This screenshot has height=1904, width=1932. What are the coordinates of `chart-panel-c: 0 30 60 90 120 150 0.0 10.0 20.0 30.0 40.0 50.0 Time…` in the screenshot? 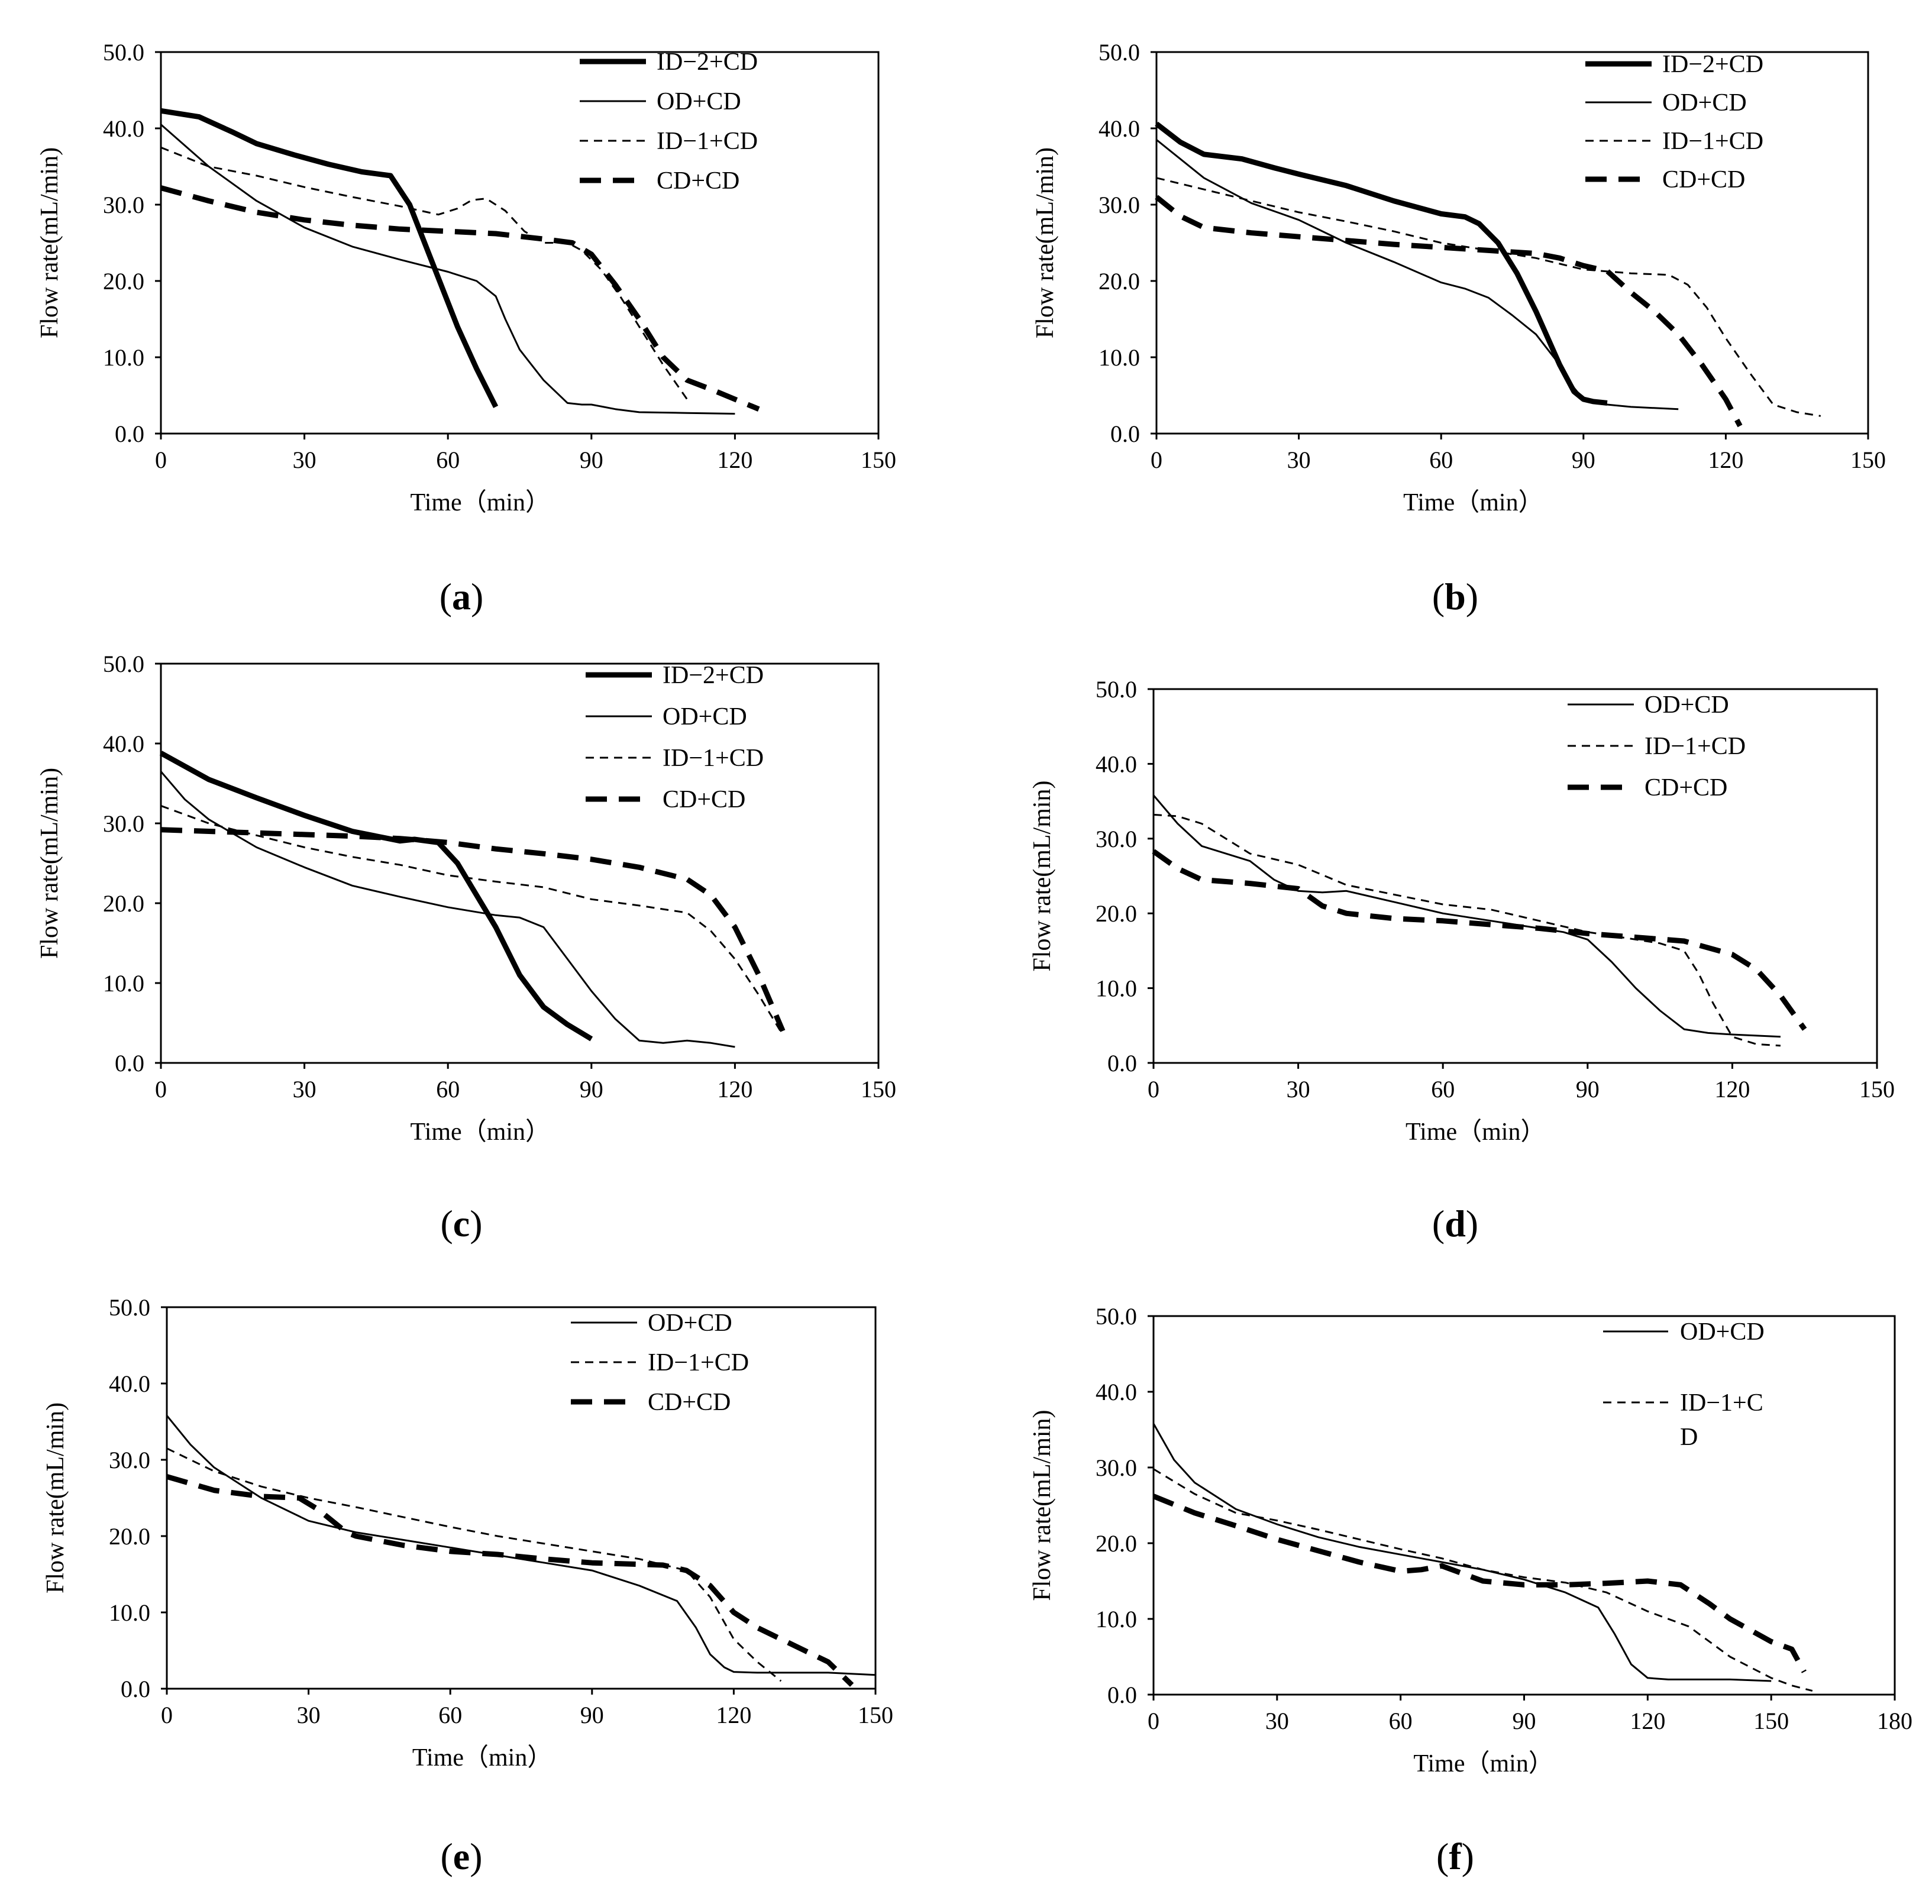 It's located at (466, 948).